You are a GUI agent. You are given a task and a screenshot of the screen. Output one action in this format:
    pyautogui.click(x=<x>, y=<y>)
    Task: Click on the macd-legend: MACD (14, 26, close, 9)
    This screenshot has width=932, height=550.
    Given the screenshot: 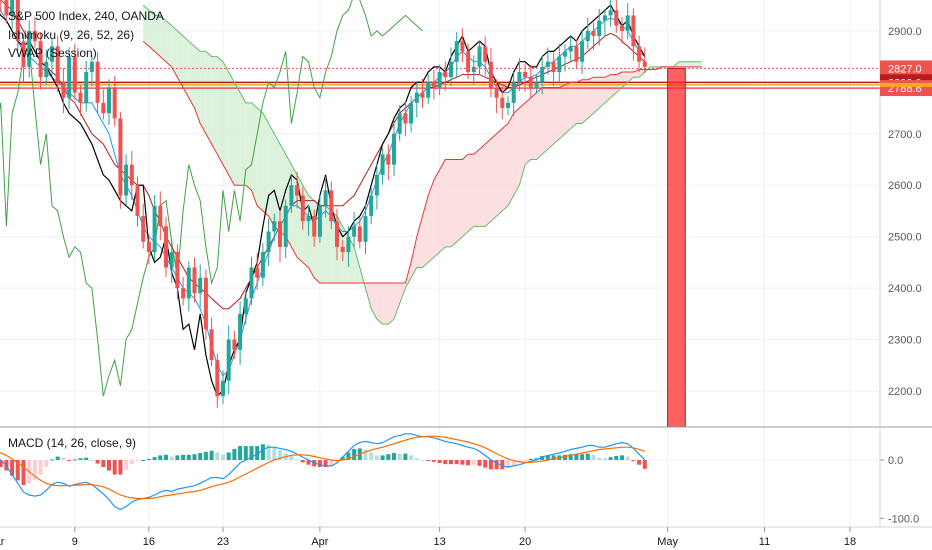 What is the action you would take?
    pyautogui.click(x=72, y=443)
    